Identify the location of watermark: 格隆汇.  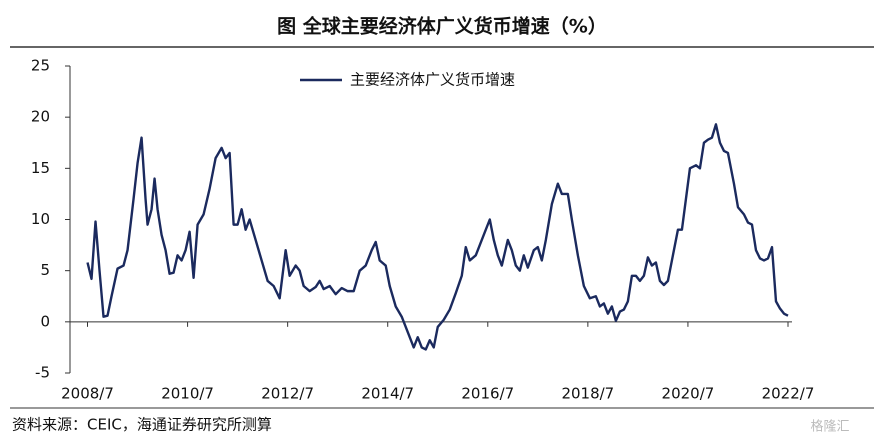
(829, 427).